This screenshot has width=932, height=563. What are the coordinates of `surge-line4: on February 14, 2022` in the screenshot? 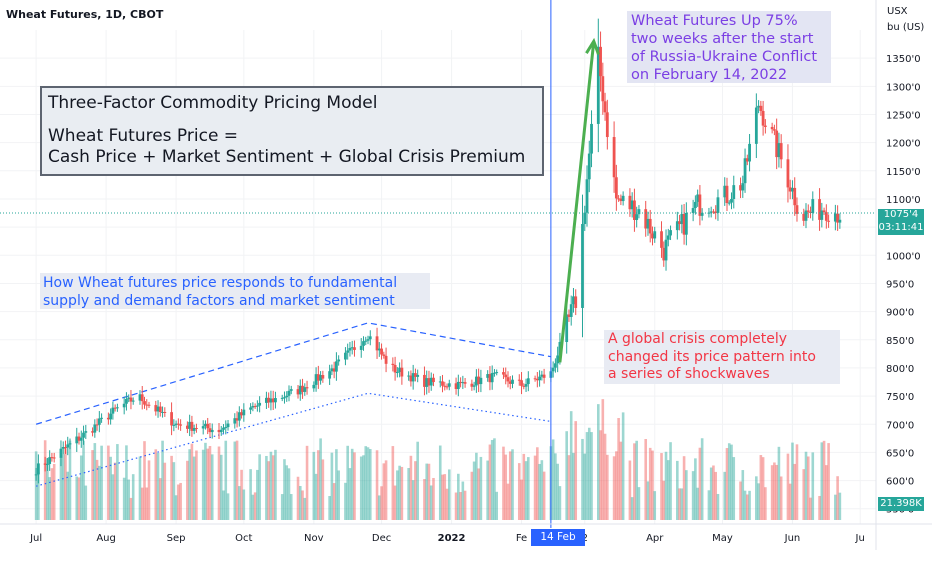 It's located at (709, 75).